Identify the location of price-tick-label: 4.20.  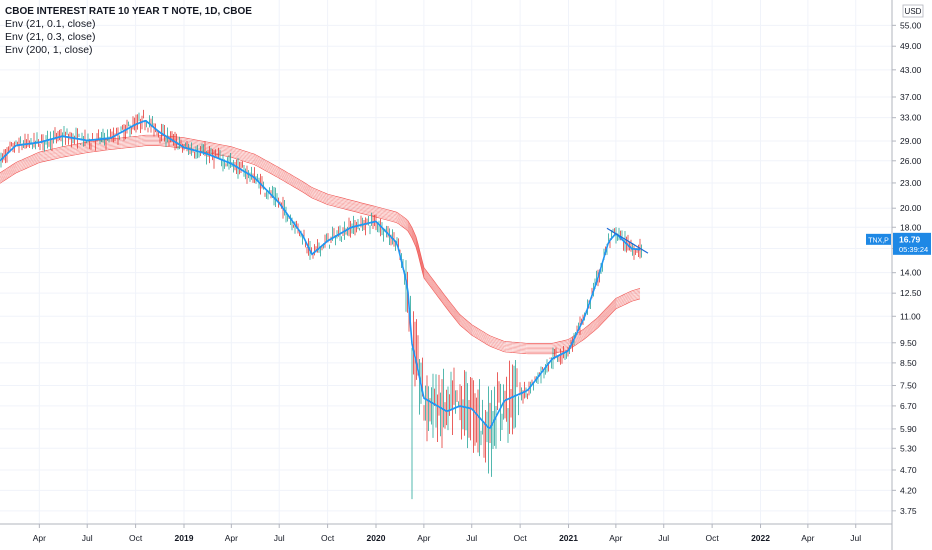
(908, 490).